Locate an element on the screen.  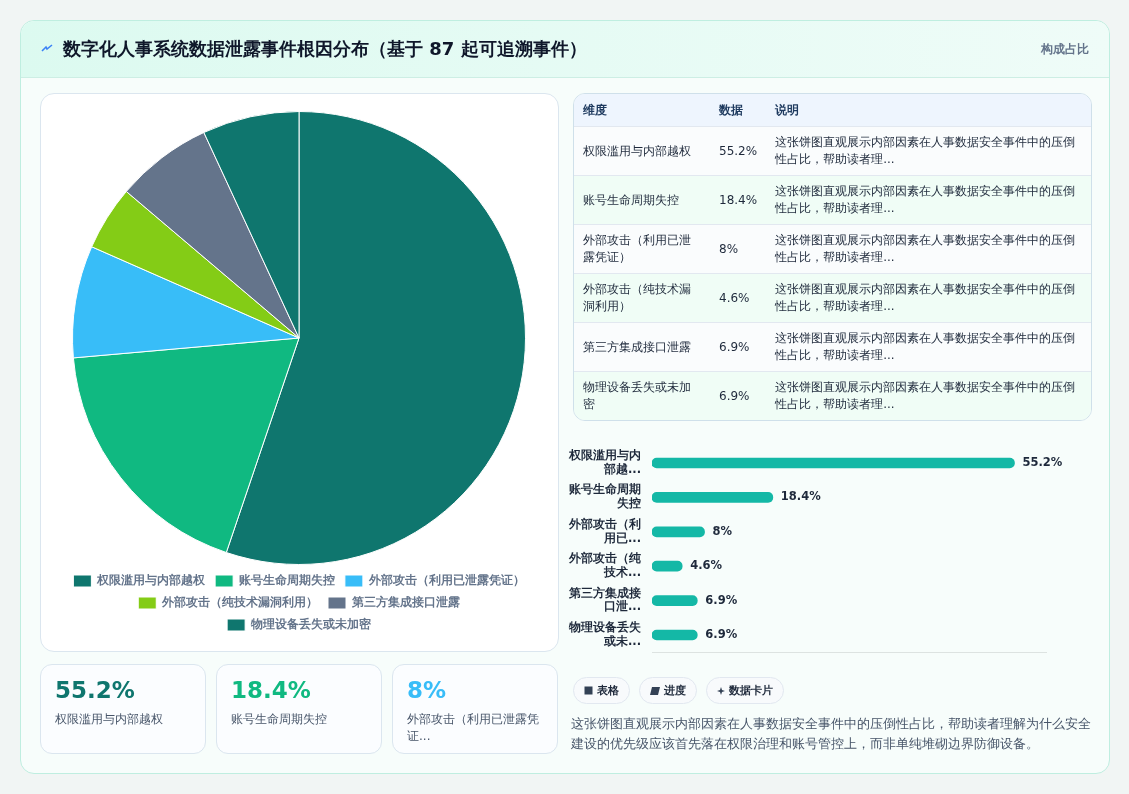
text: 数据 is located at coordinates (738, 110).